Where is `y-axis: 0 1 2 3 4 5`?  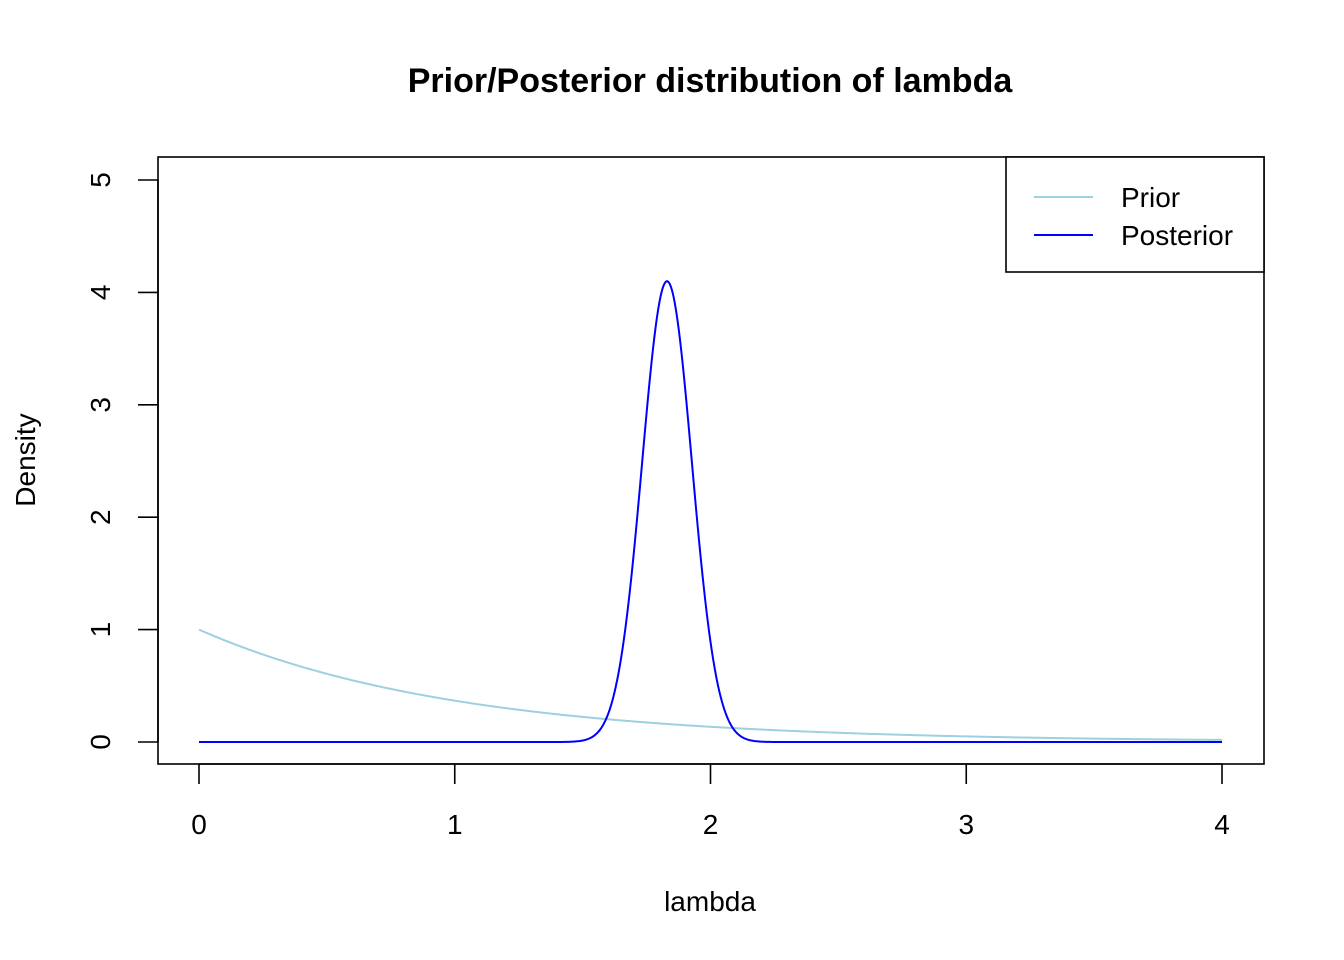 y-axis: 0 1 2 3 4 5 is located at coordinates (122, 461).